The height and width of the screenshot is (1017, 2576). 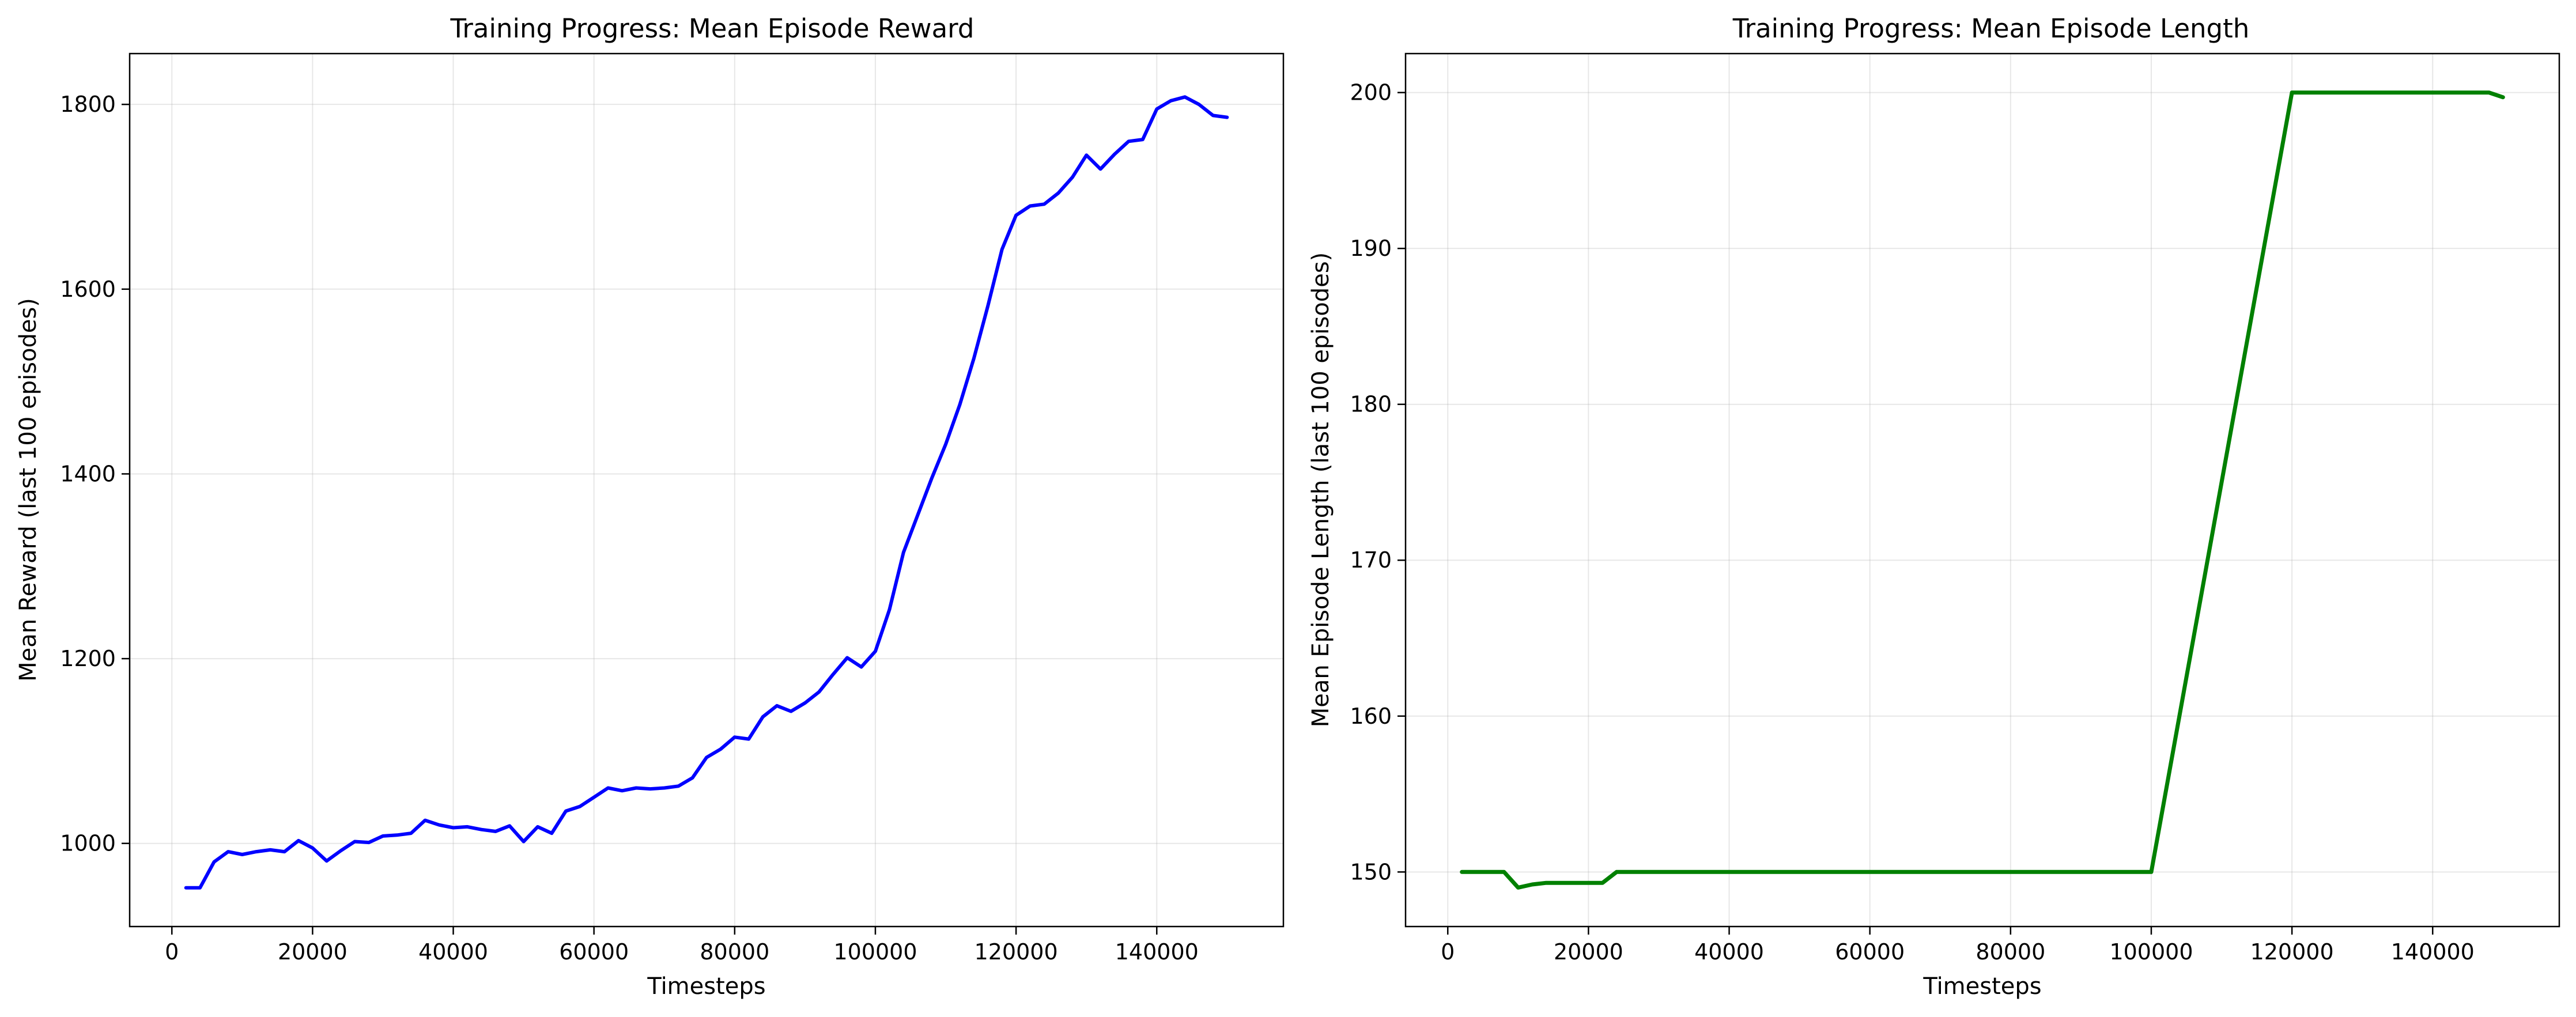 I want to click on reward-chart-title: Training Progress: Mean Episode Reward, so click(x=712, y=28).